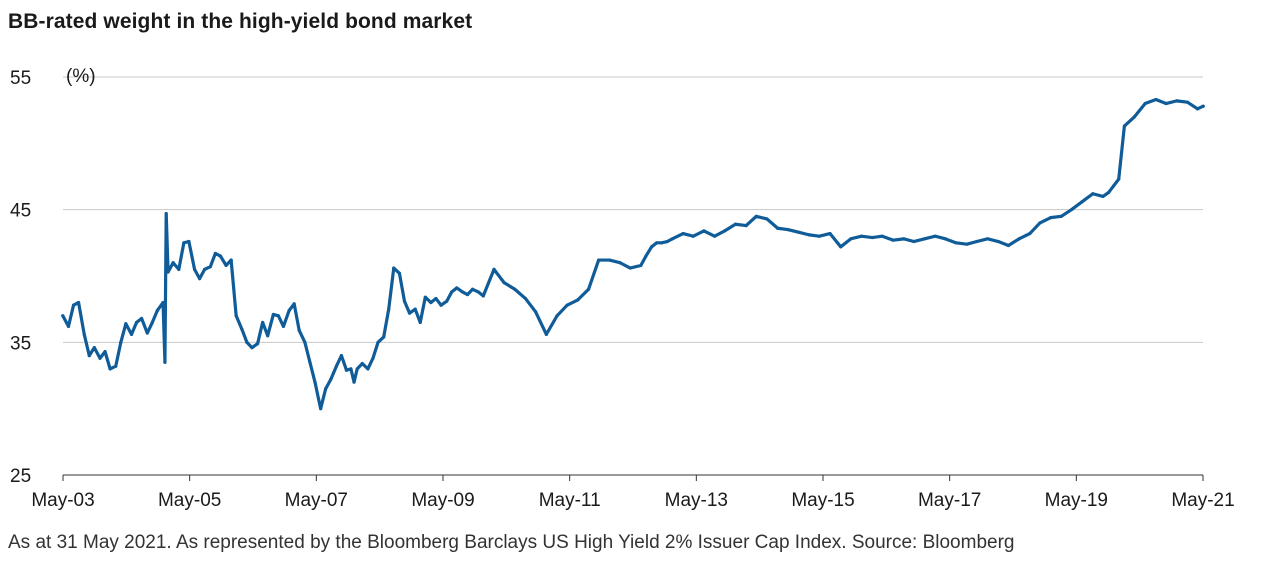 The height and width of the screenshot is (572, 1263). What do you see at coordinates (442, 500) in the screenshot?
I see `x-tick-label: May-09` at bounding box center [442, 500].